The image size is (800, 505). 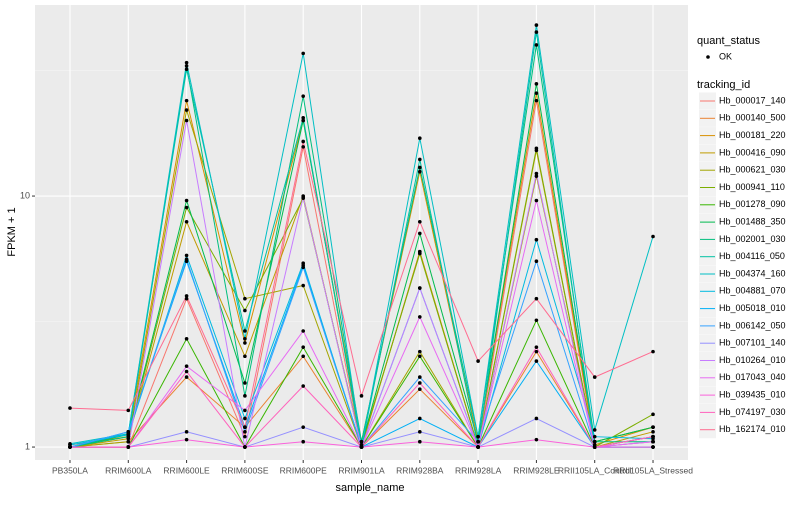 What do you see at coordinates (369, 488) in the screenshot?
I see `x-axis-title: sample_name` at bounding box center [369, 488].